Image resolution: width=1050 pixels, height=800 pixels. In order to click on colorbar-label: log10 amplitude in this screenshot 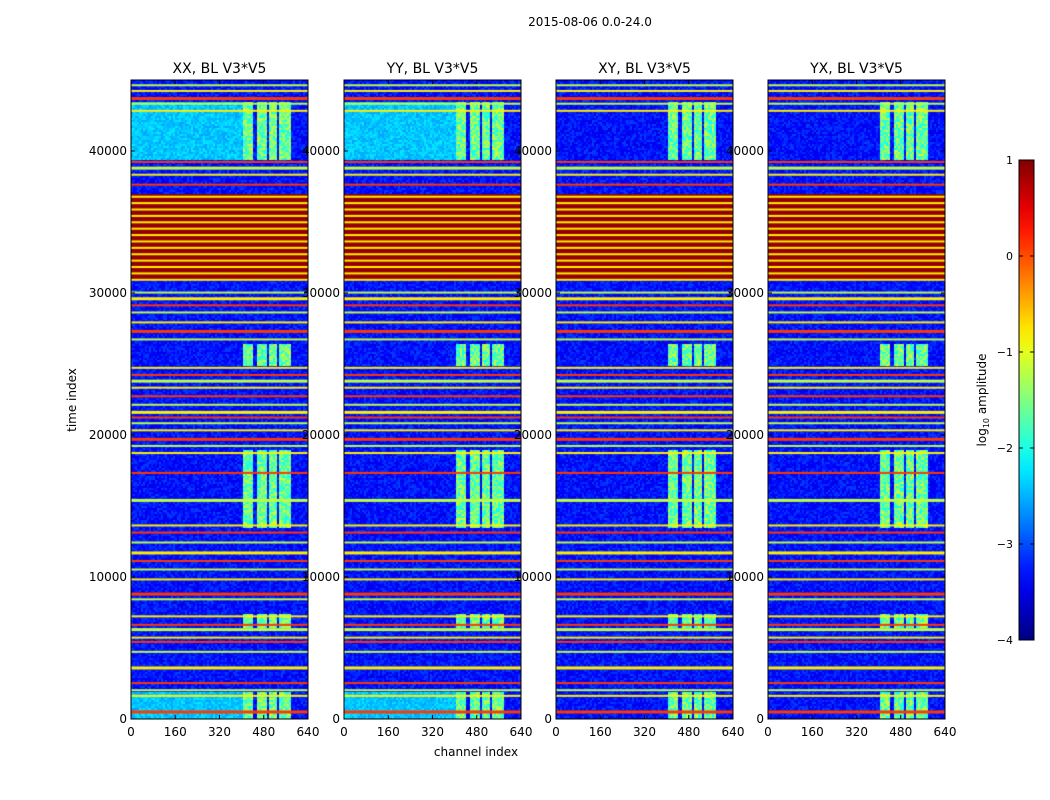, I will do `click(983, 400)`.